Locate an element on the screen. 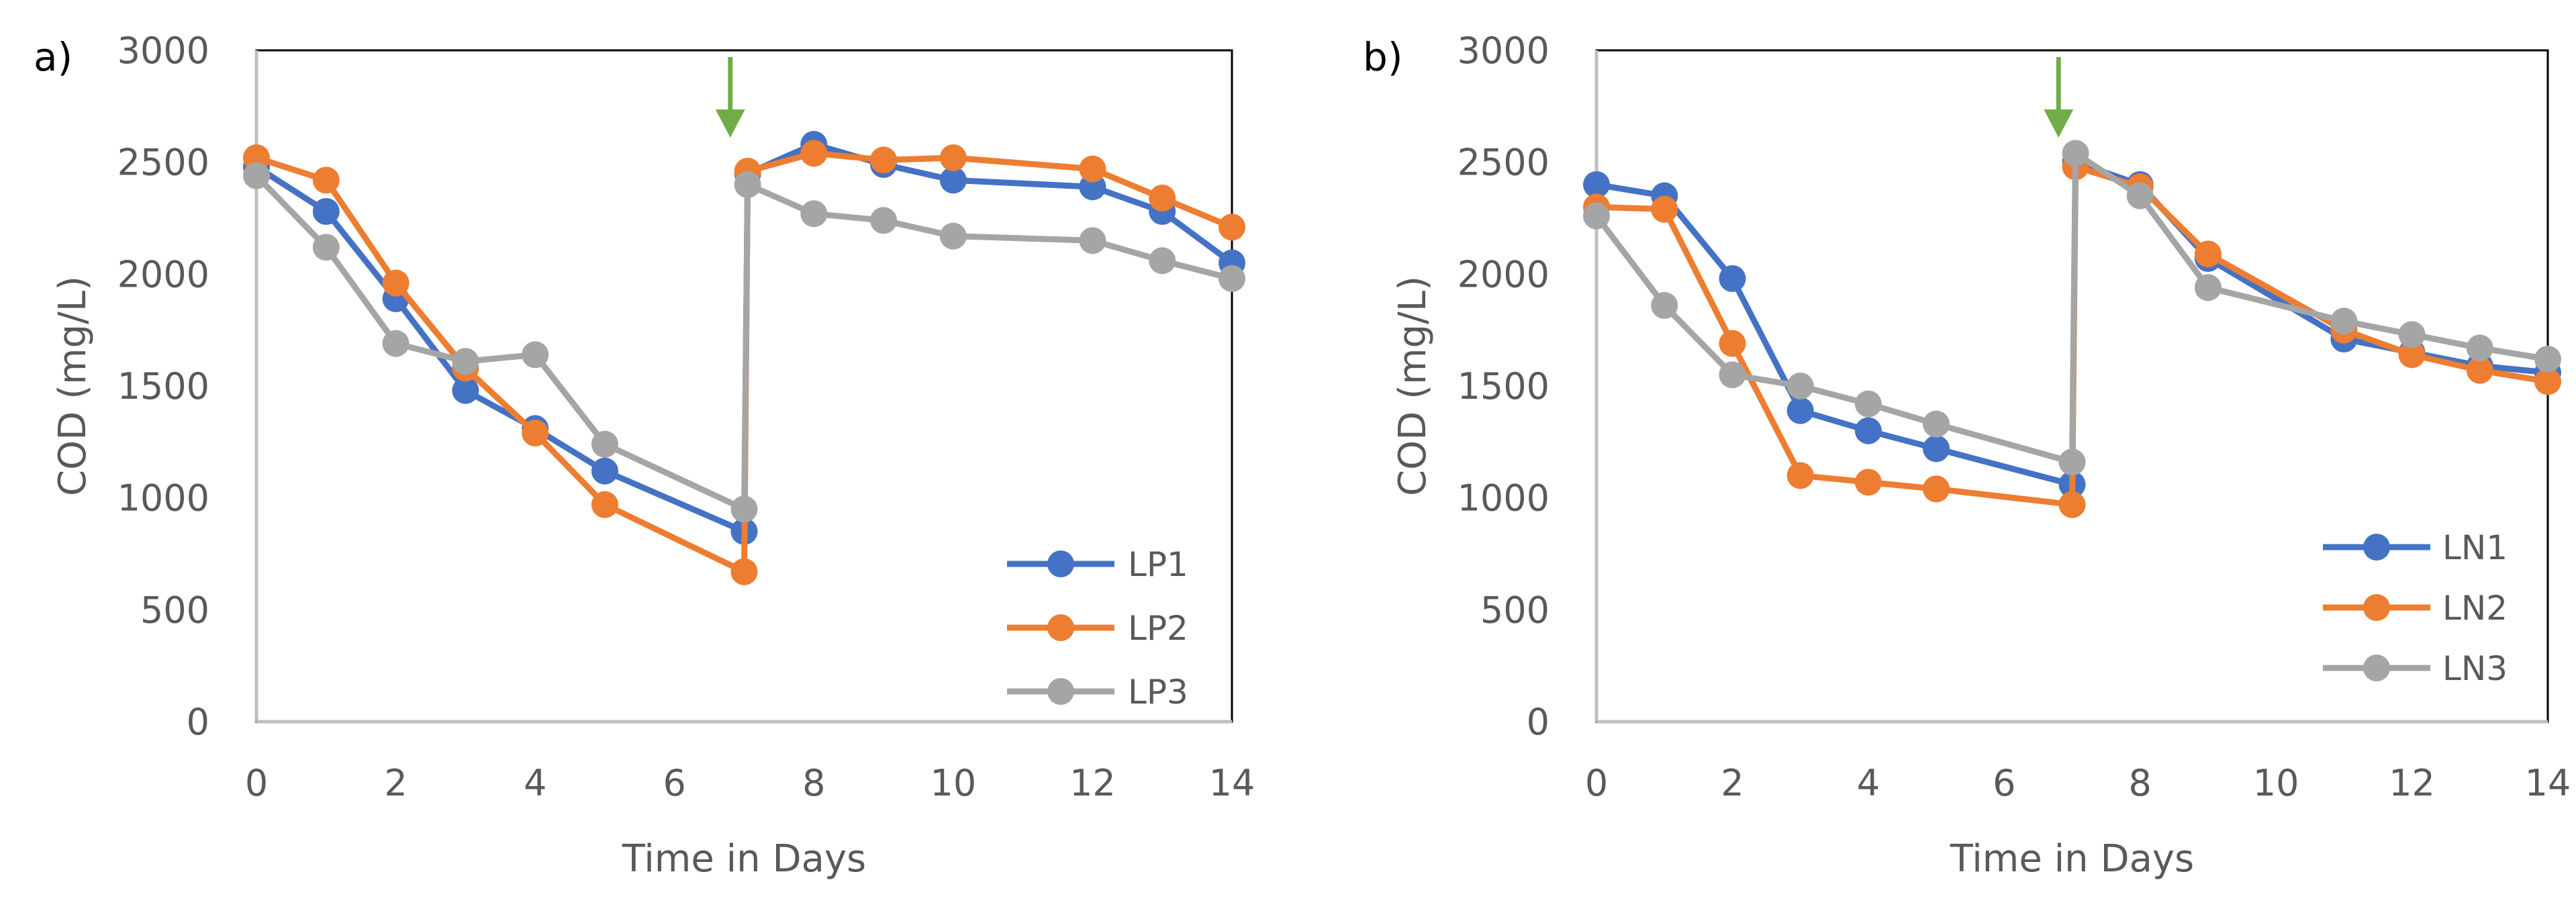 Image resolution: width=2576 pixels, height=915 pixels. green-arrow-icon is located at coordinates (730, 97).